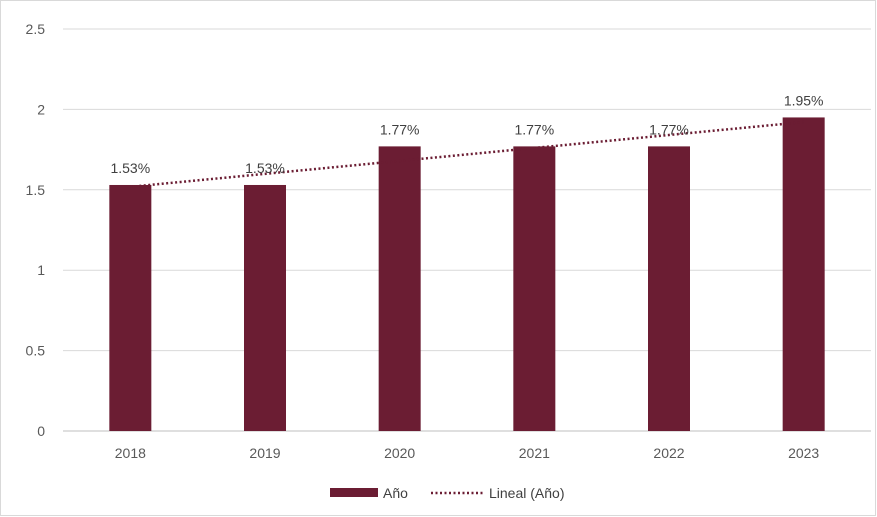 The width and height of the screenshot is (877, 517). Describe the element at coordinates (41, 109) in the screenshot. I see `y-tick-label: 2` at that location.